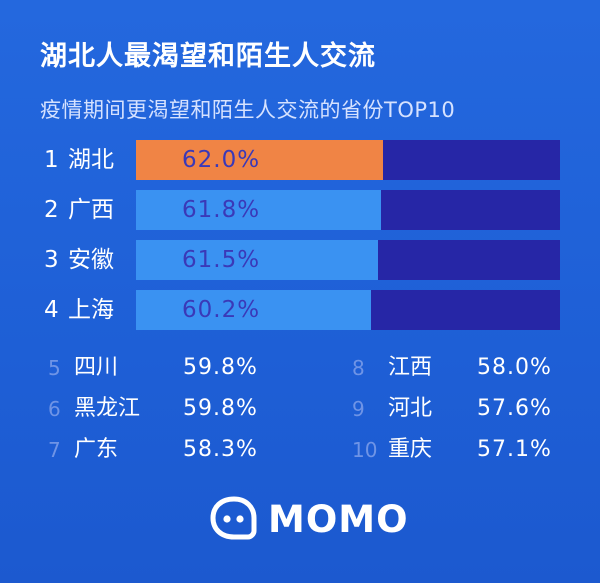 This screenshot has width=600, height=583. Describe the element at coordinates (51, 260) in the screenshot. I see `rank-number: 3` at that location.